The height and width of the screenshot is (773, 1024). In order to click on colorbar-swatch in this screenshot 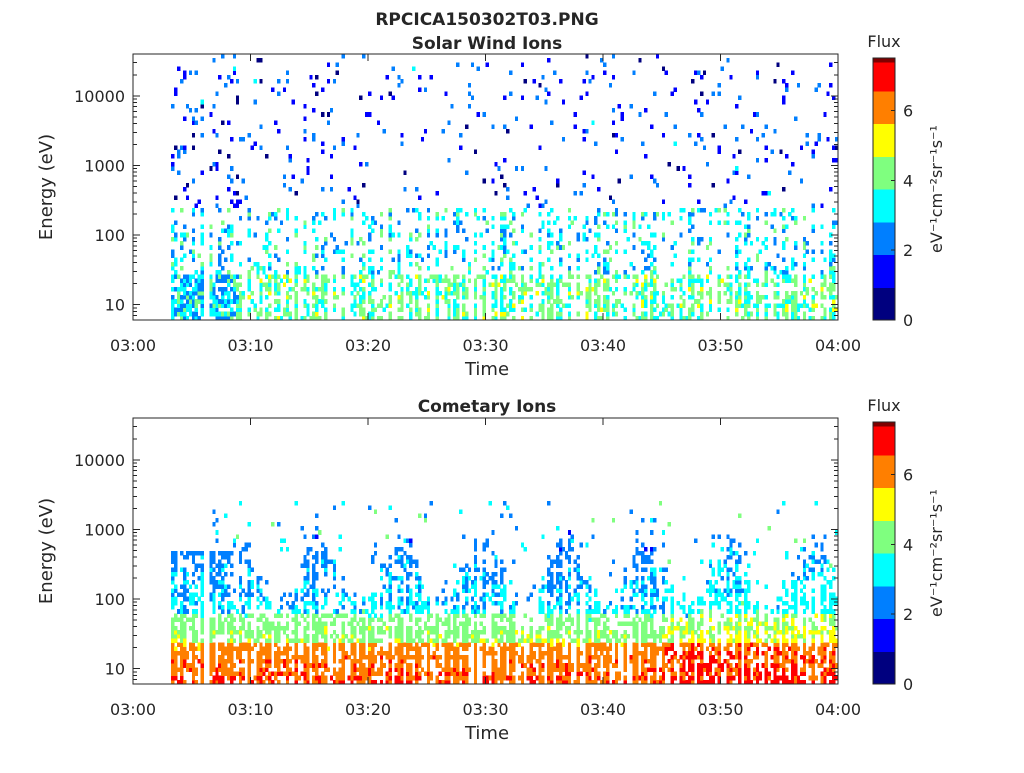, I will do `click(884, 285)`.